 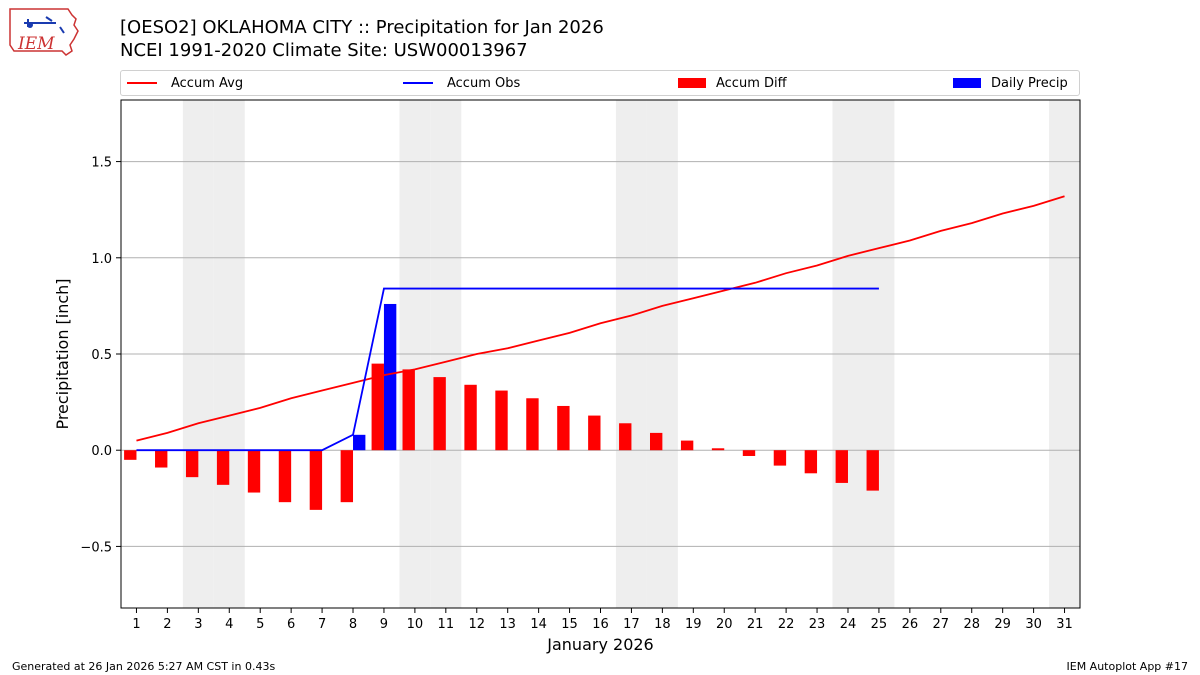 I want to click on x-tick-label-15: 15, so click(x=569, y=624).